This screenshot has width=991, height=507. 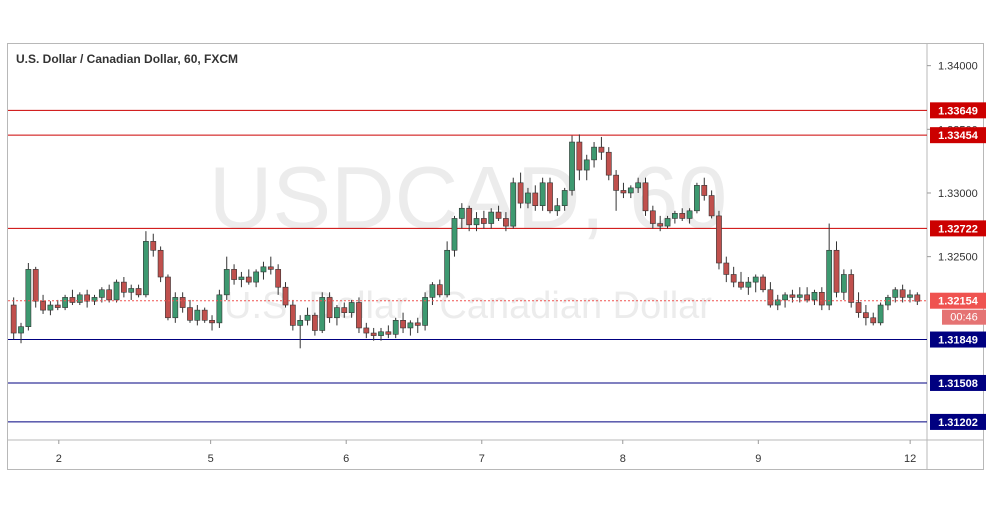 I want to click on price-tick-label: 1.32500, so click(x=958, y=258).